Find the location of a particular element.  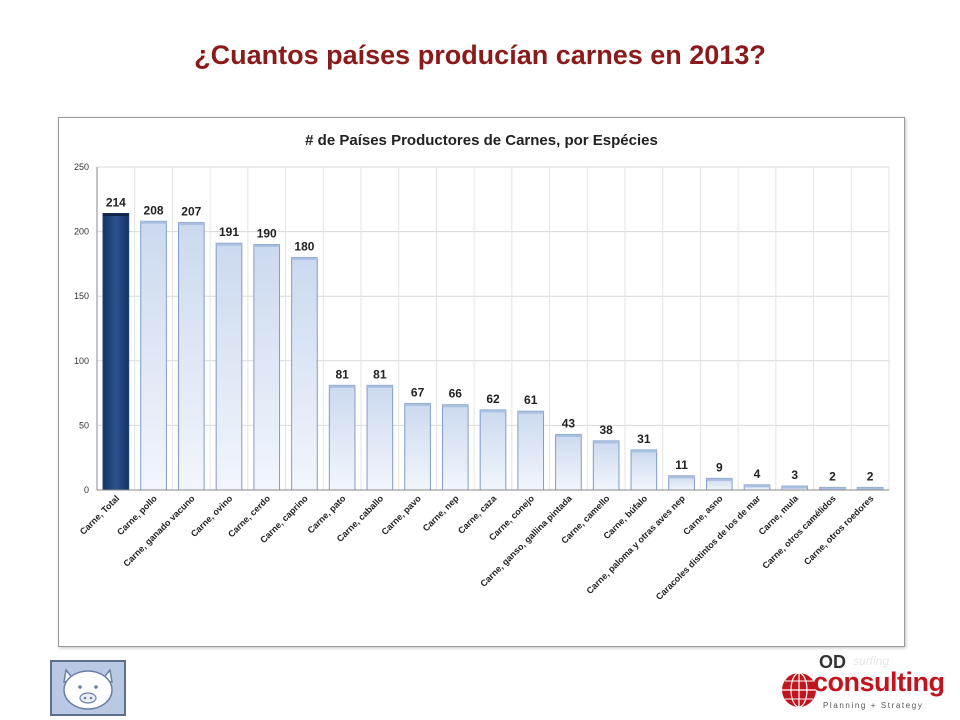

data-label: 180 is located at coordinates (304, 246).